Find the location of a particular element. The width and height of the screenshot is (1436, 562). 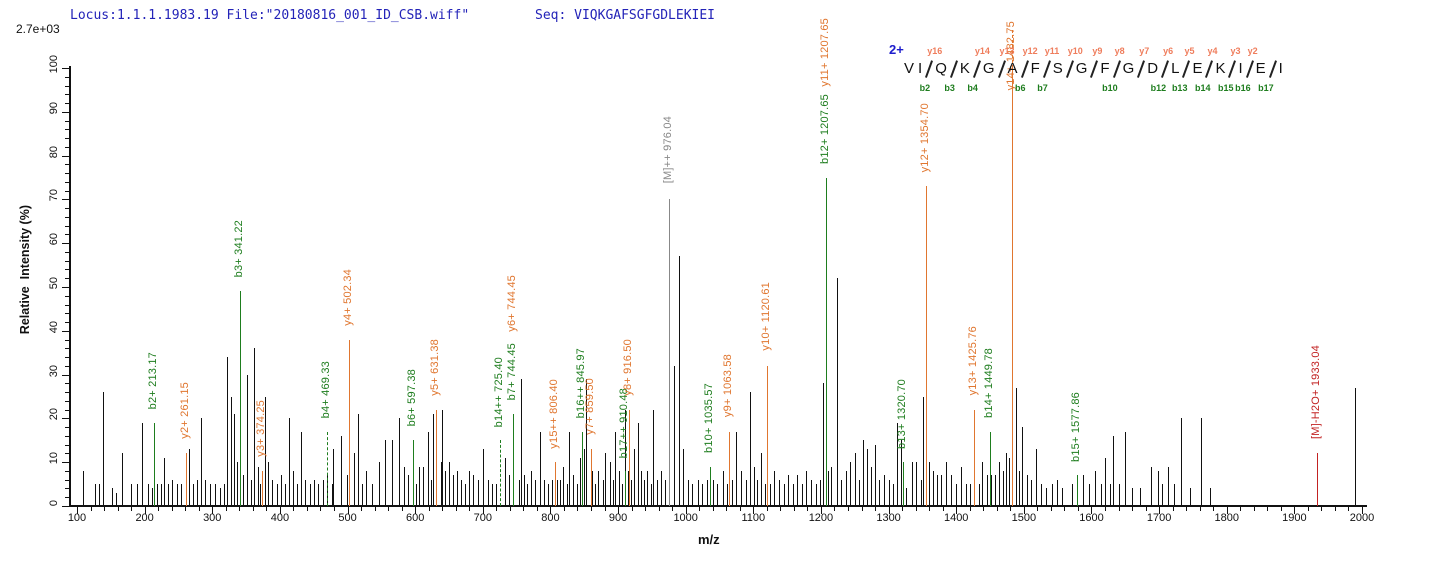

fragment-peak-label: [M]++ 976.04 is located at coordinates (668, 150).